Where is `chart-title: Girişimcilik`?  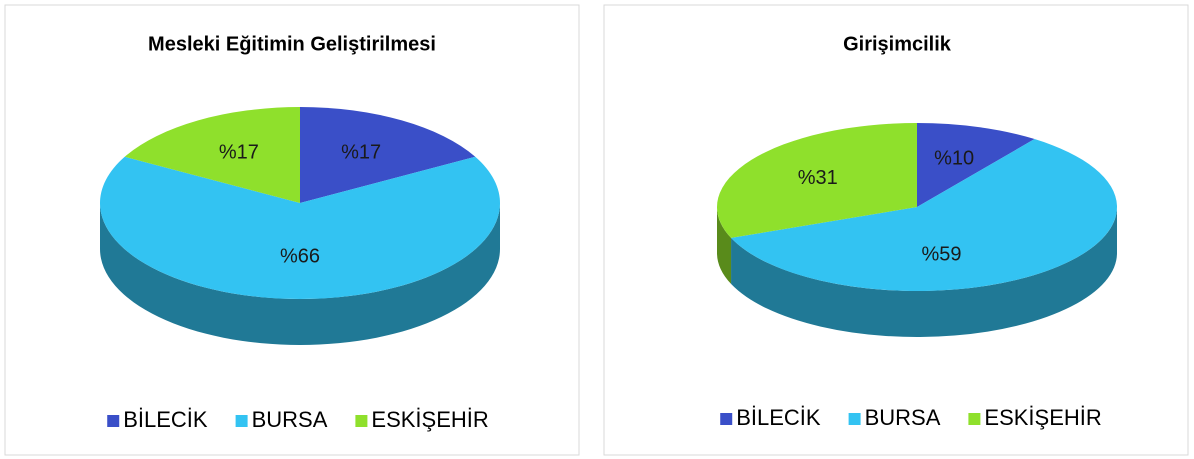 chart-title: Girişimcilik is located at coordinates (897, 44).